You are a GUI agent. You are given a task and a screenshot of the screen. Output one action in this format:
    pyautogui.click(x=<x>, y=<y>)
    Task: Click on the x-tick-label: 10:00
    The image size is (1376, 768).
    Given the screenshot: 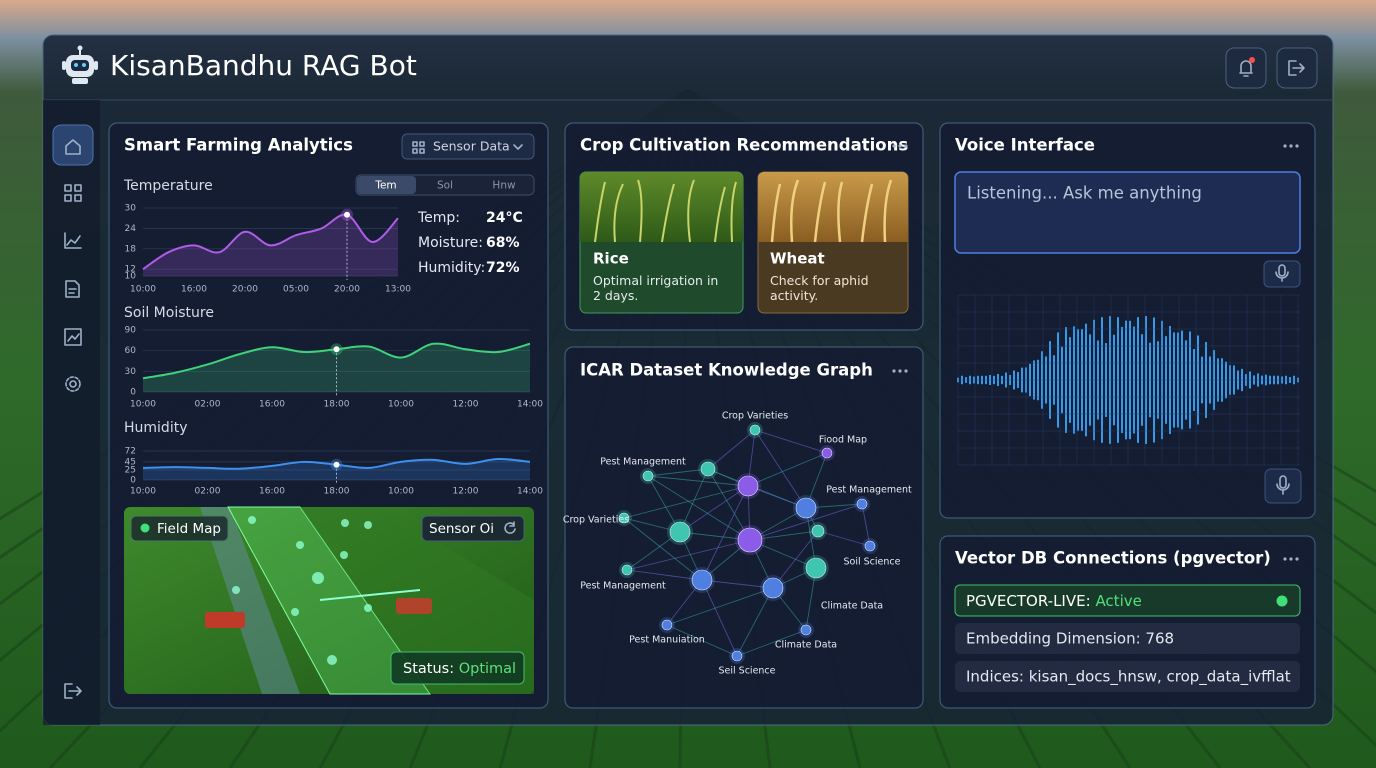 What is the action you would take?
    pyautogui.click(x=143, y=405)
    